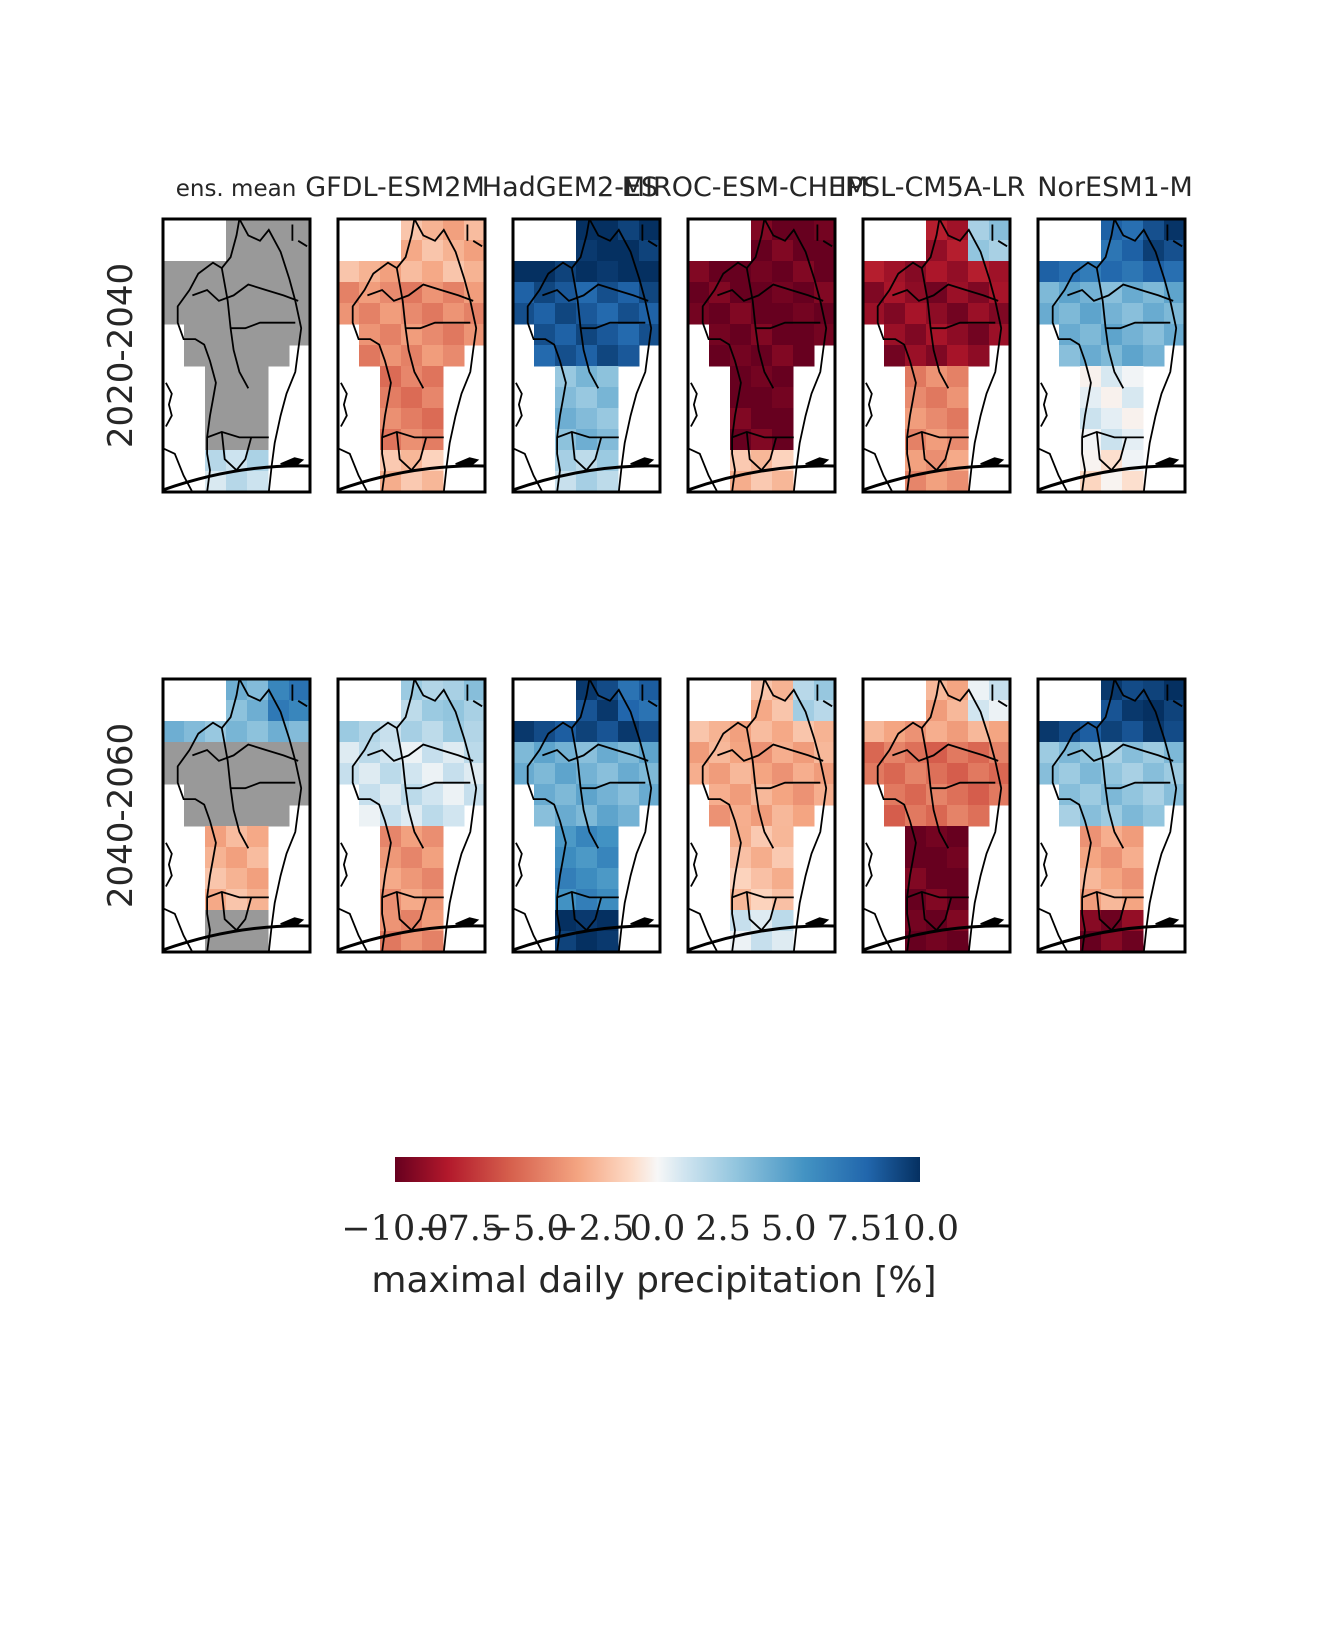  Describe the element at coordinates (208, 815) in the screenshot. I see `border-west` at that location.